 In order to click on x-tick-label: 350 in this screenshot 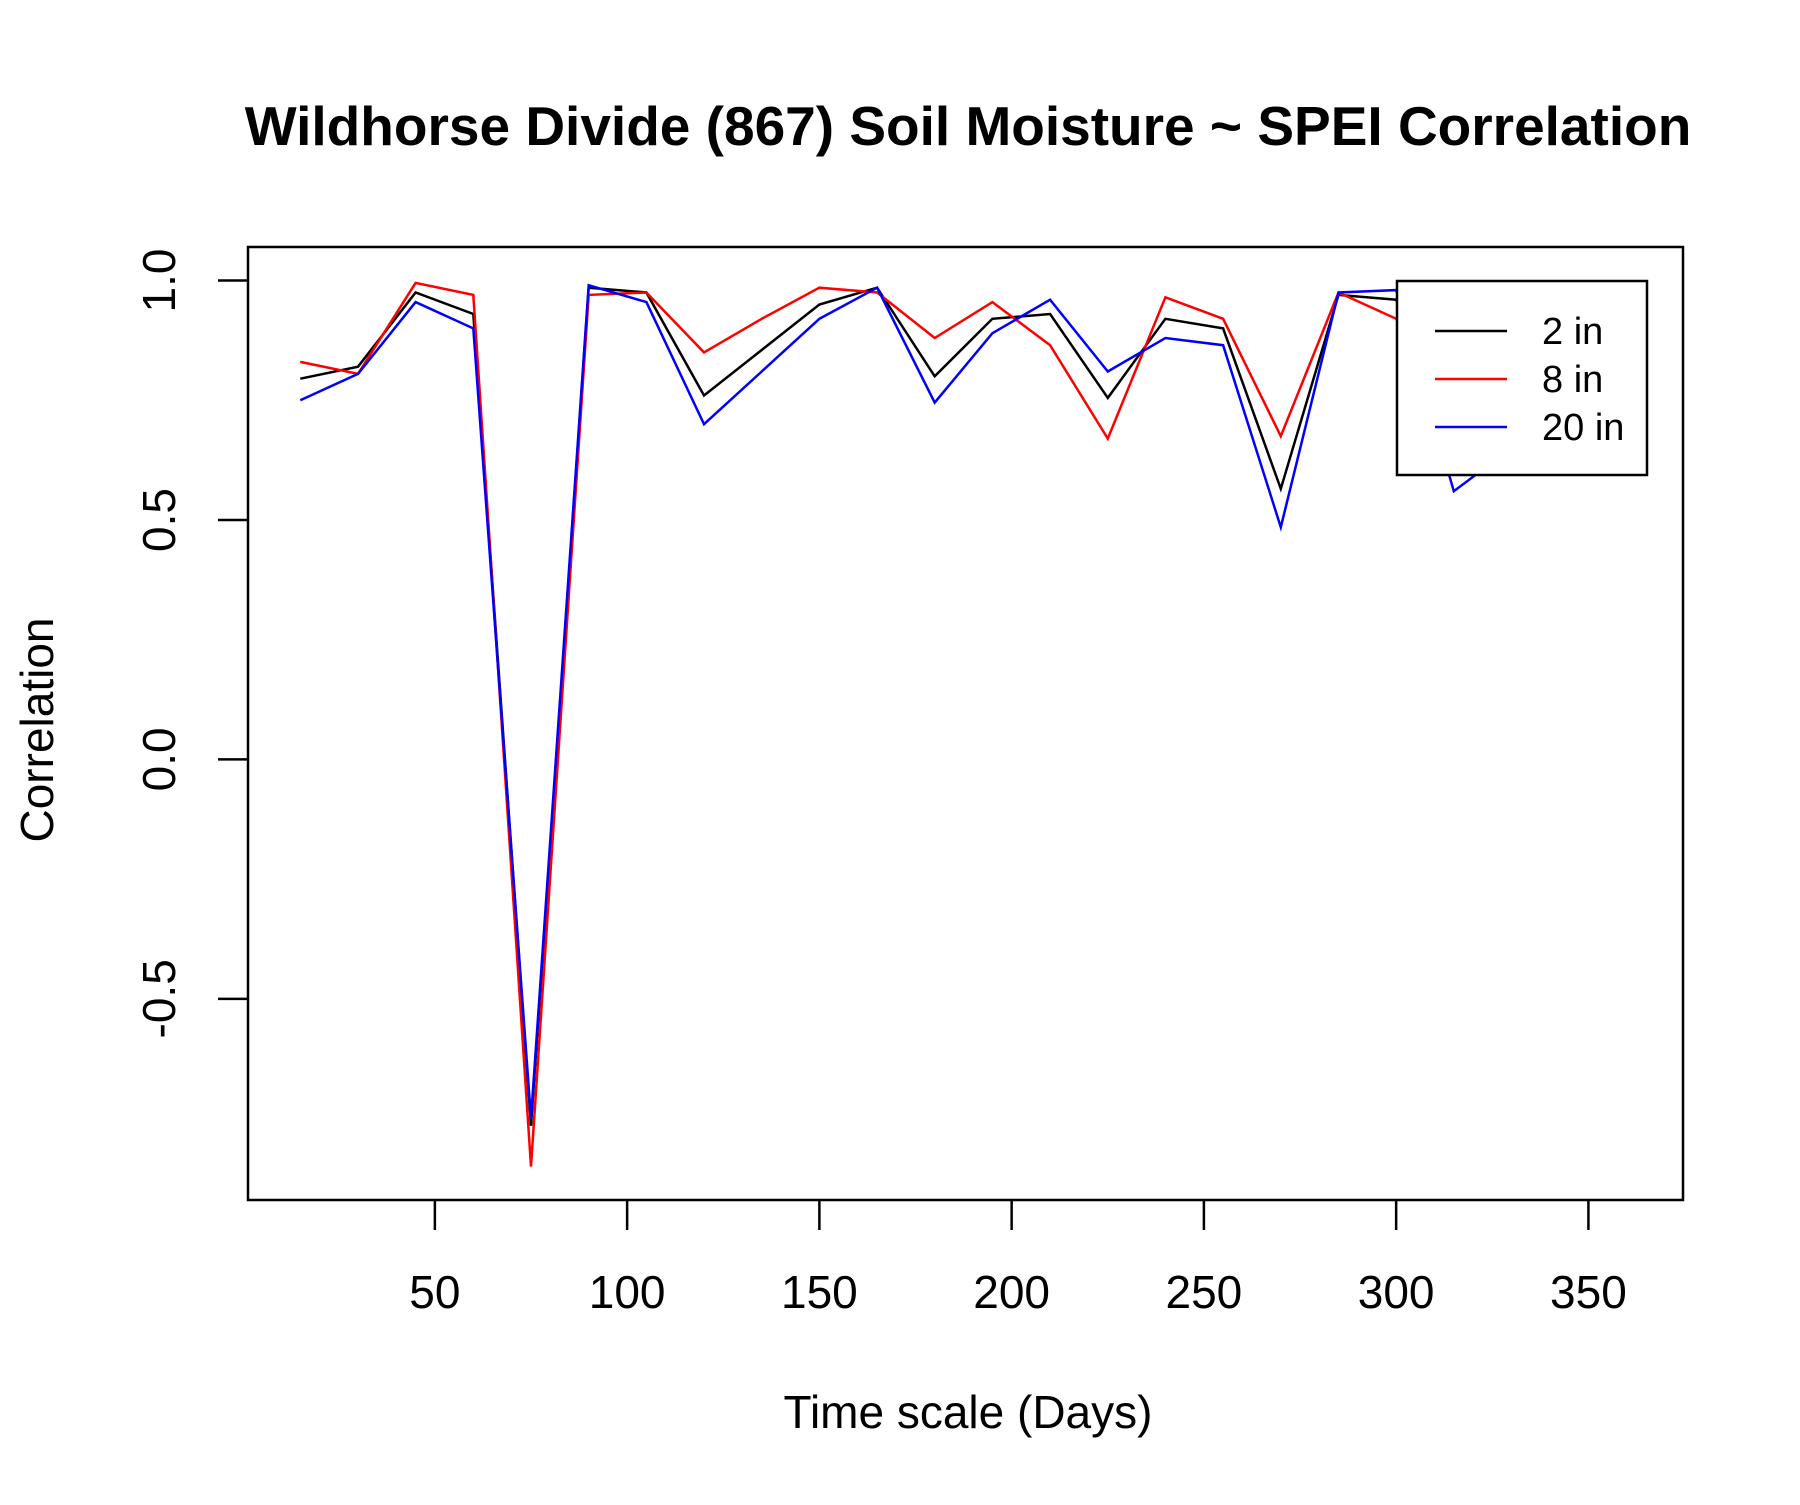, I will do `click(1588, 1292)`.